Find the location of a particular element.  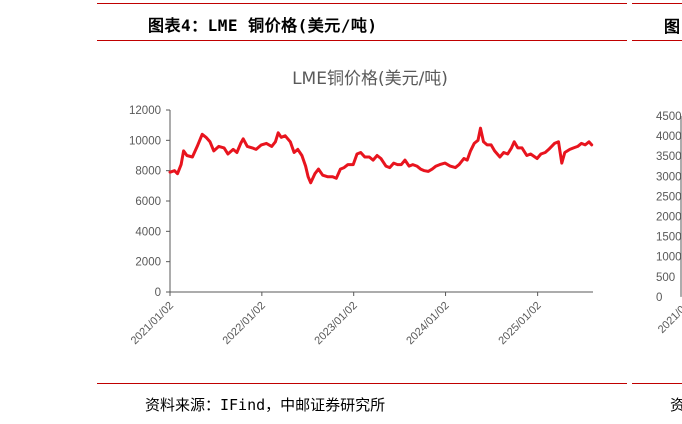

right-y-tick-label: 0 is located at coordinates (659, 298).